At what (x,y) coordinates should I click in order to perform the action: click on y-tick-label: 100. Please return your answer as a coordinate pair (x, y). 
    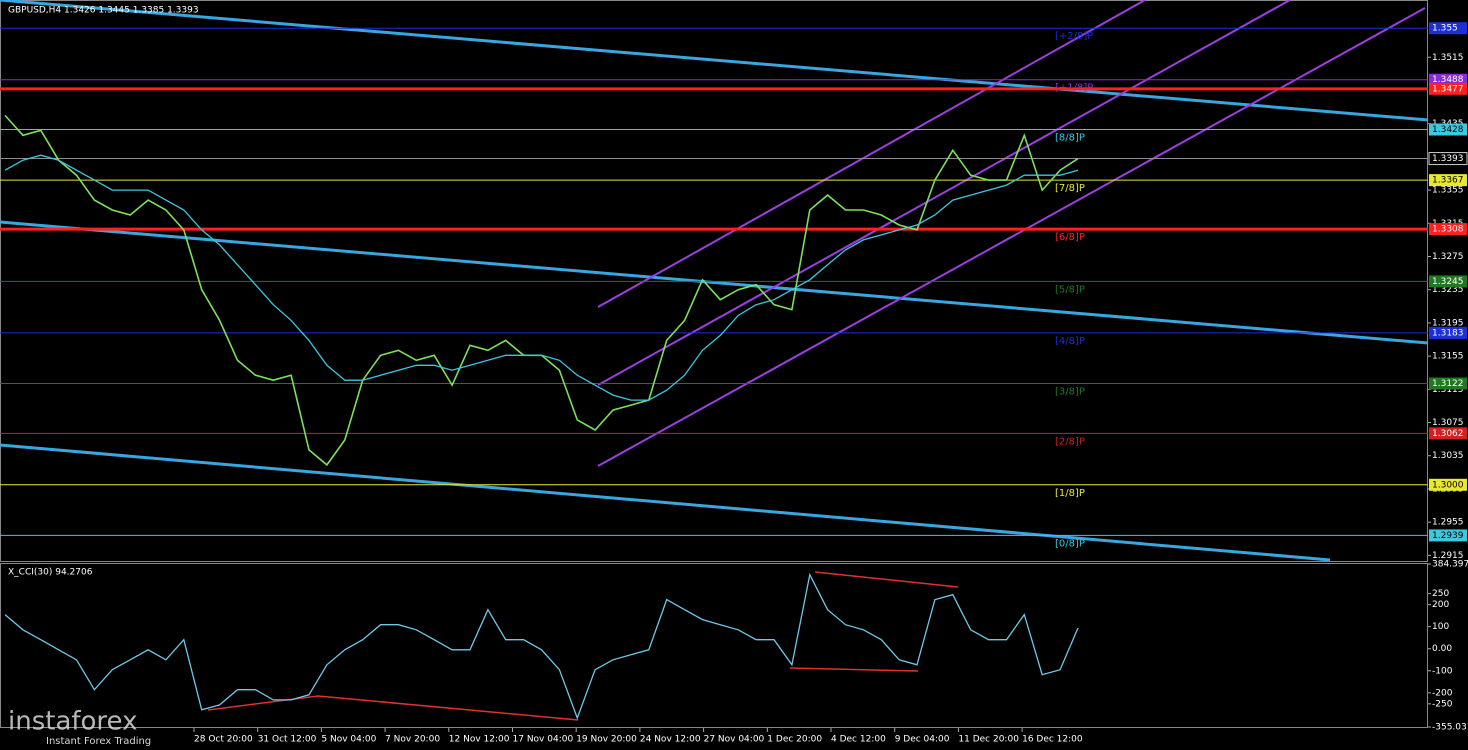
    Looking at the image, I should click on (1440, 627).